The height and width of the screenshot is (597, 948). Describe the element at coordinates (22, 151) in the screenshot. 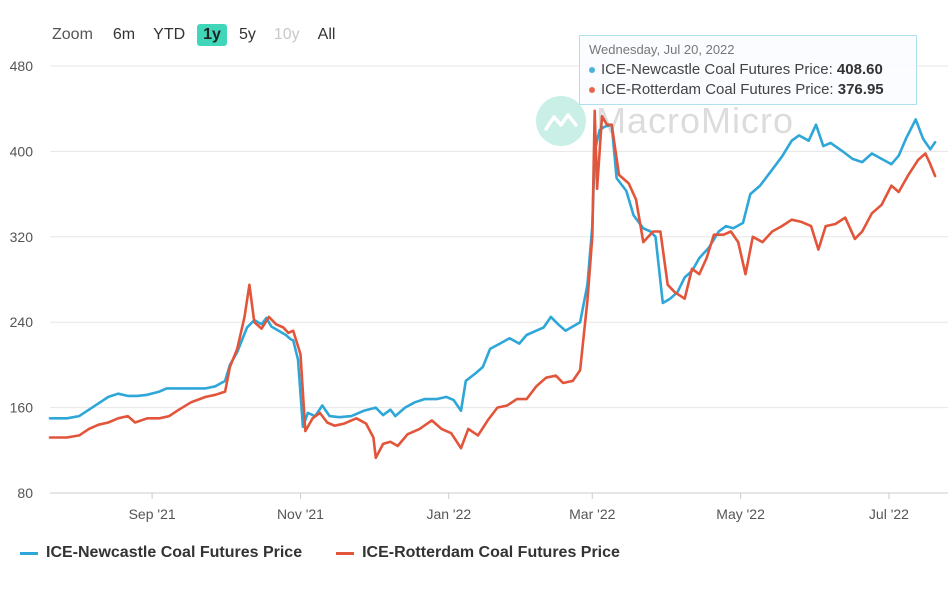

I see `y-tick-label-400: 400` at that location.